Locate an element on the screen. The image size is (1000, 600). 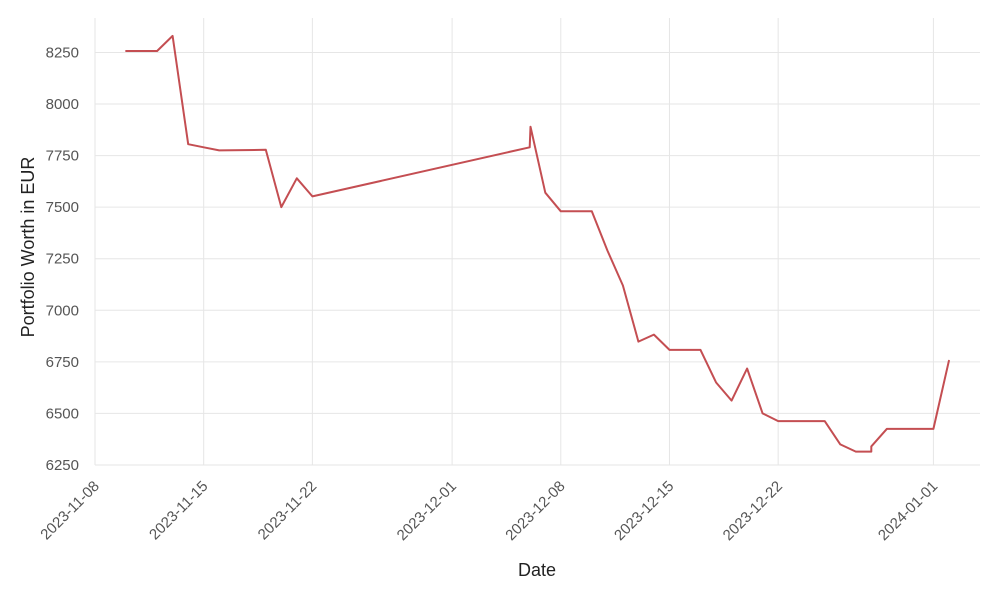
x-tick-label: 2023-12-08 is located at coordinates (535, 511).